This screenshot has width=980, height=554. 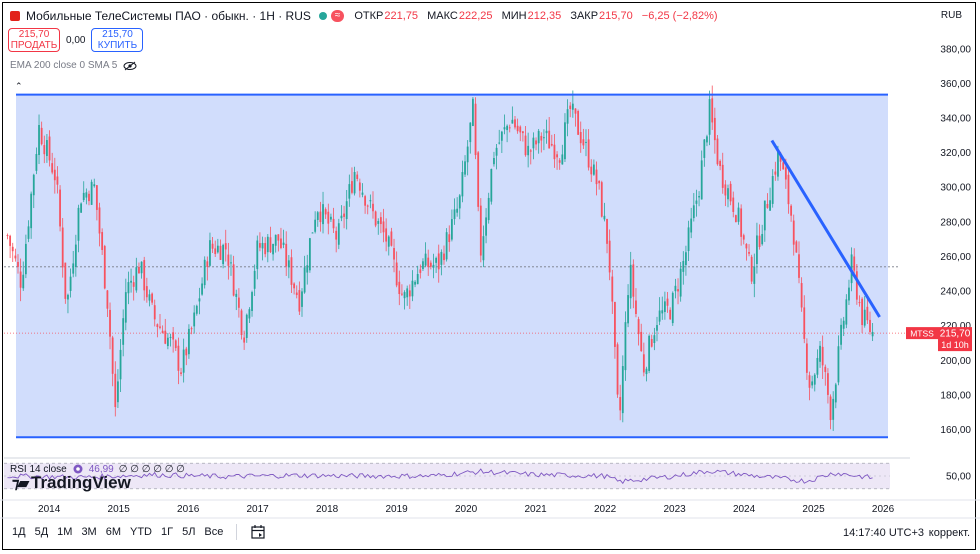 What do you see at coordinates (955, 153) in the screenshot?
I see `y-tick-label: 320,00` at bounding box center [955, 153].